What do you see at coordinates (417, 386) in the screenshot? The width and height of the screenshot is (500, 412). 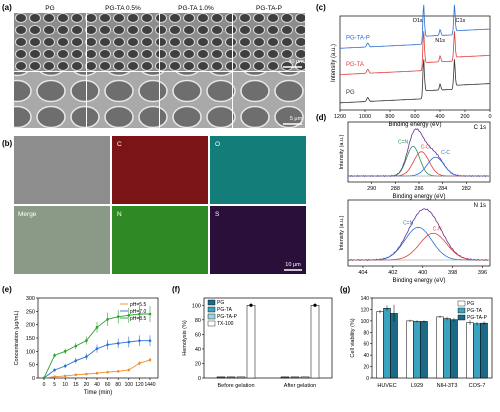 I see `g-category-label: L929` at bounding box center [417, 386].